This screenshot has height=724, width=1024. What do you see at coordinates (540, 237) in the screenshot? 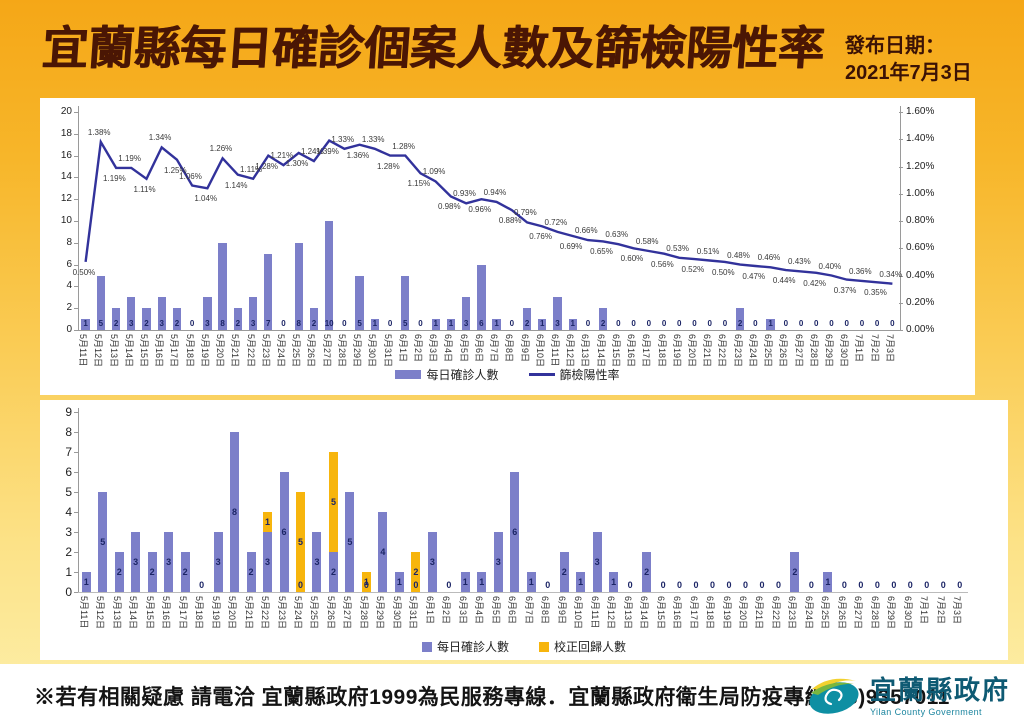
I see `line-value-label: 0.76%` at bounding box center [540, 237].